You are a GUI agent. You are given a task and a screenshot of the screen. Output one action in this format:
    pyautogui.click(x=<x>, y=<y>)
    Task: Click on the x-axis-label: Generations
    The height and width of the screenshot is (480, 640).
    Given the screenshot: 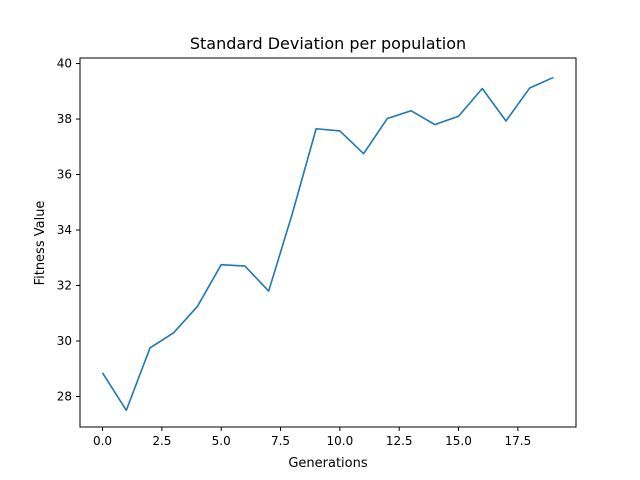 What is the action you would take?
    pyautogui.click(x=328, y=463)
    